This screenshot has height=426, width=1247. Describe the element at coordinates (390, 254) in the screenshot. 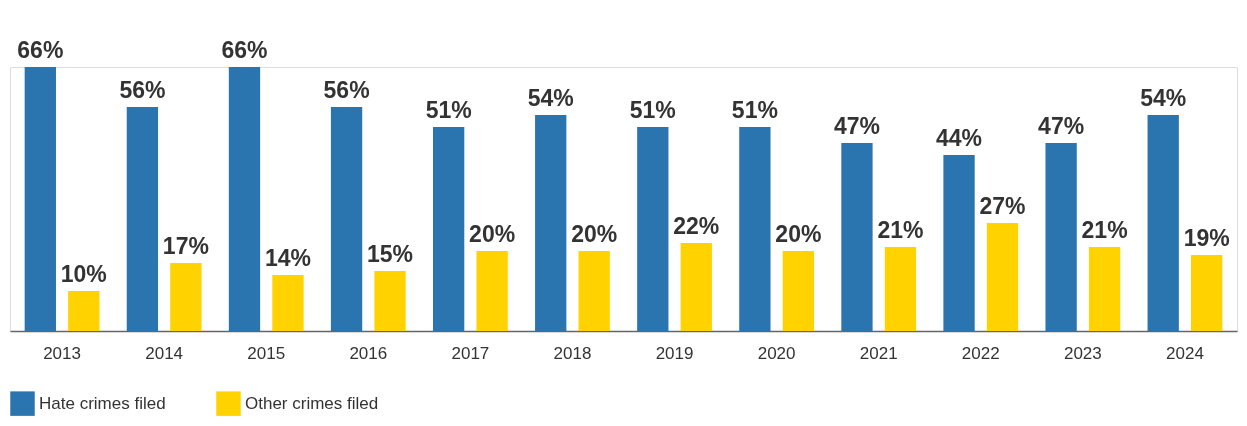

I see `data-label: 15%` at that location.